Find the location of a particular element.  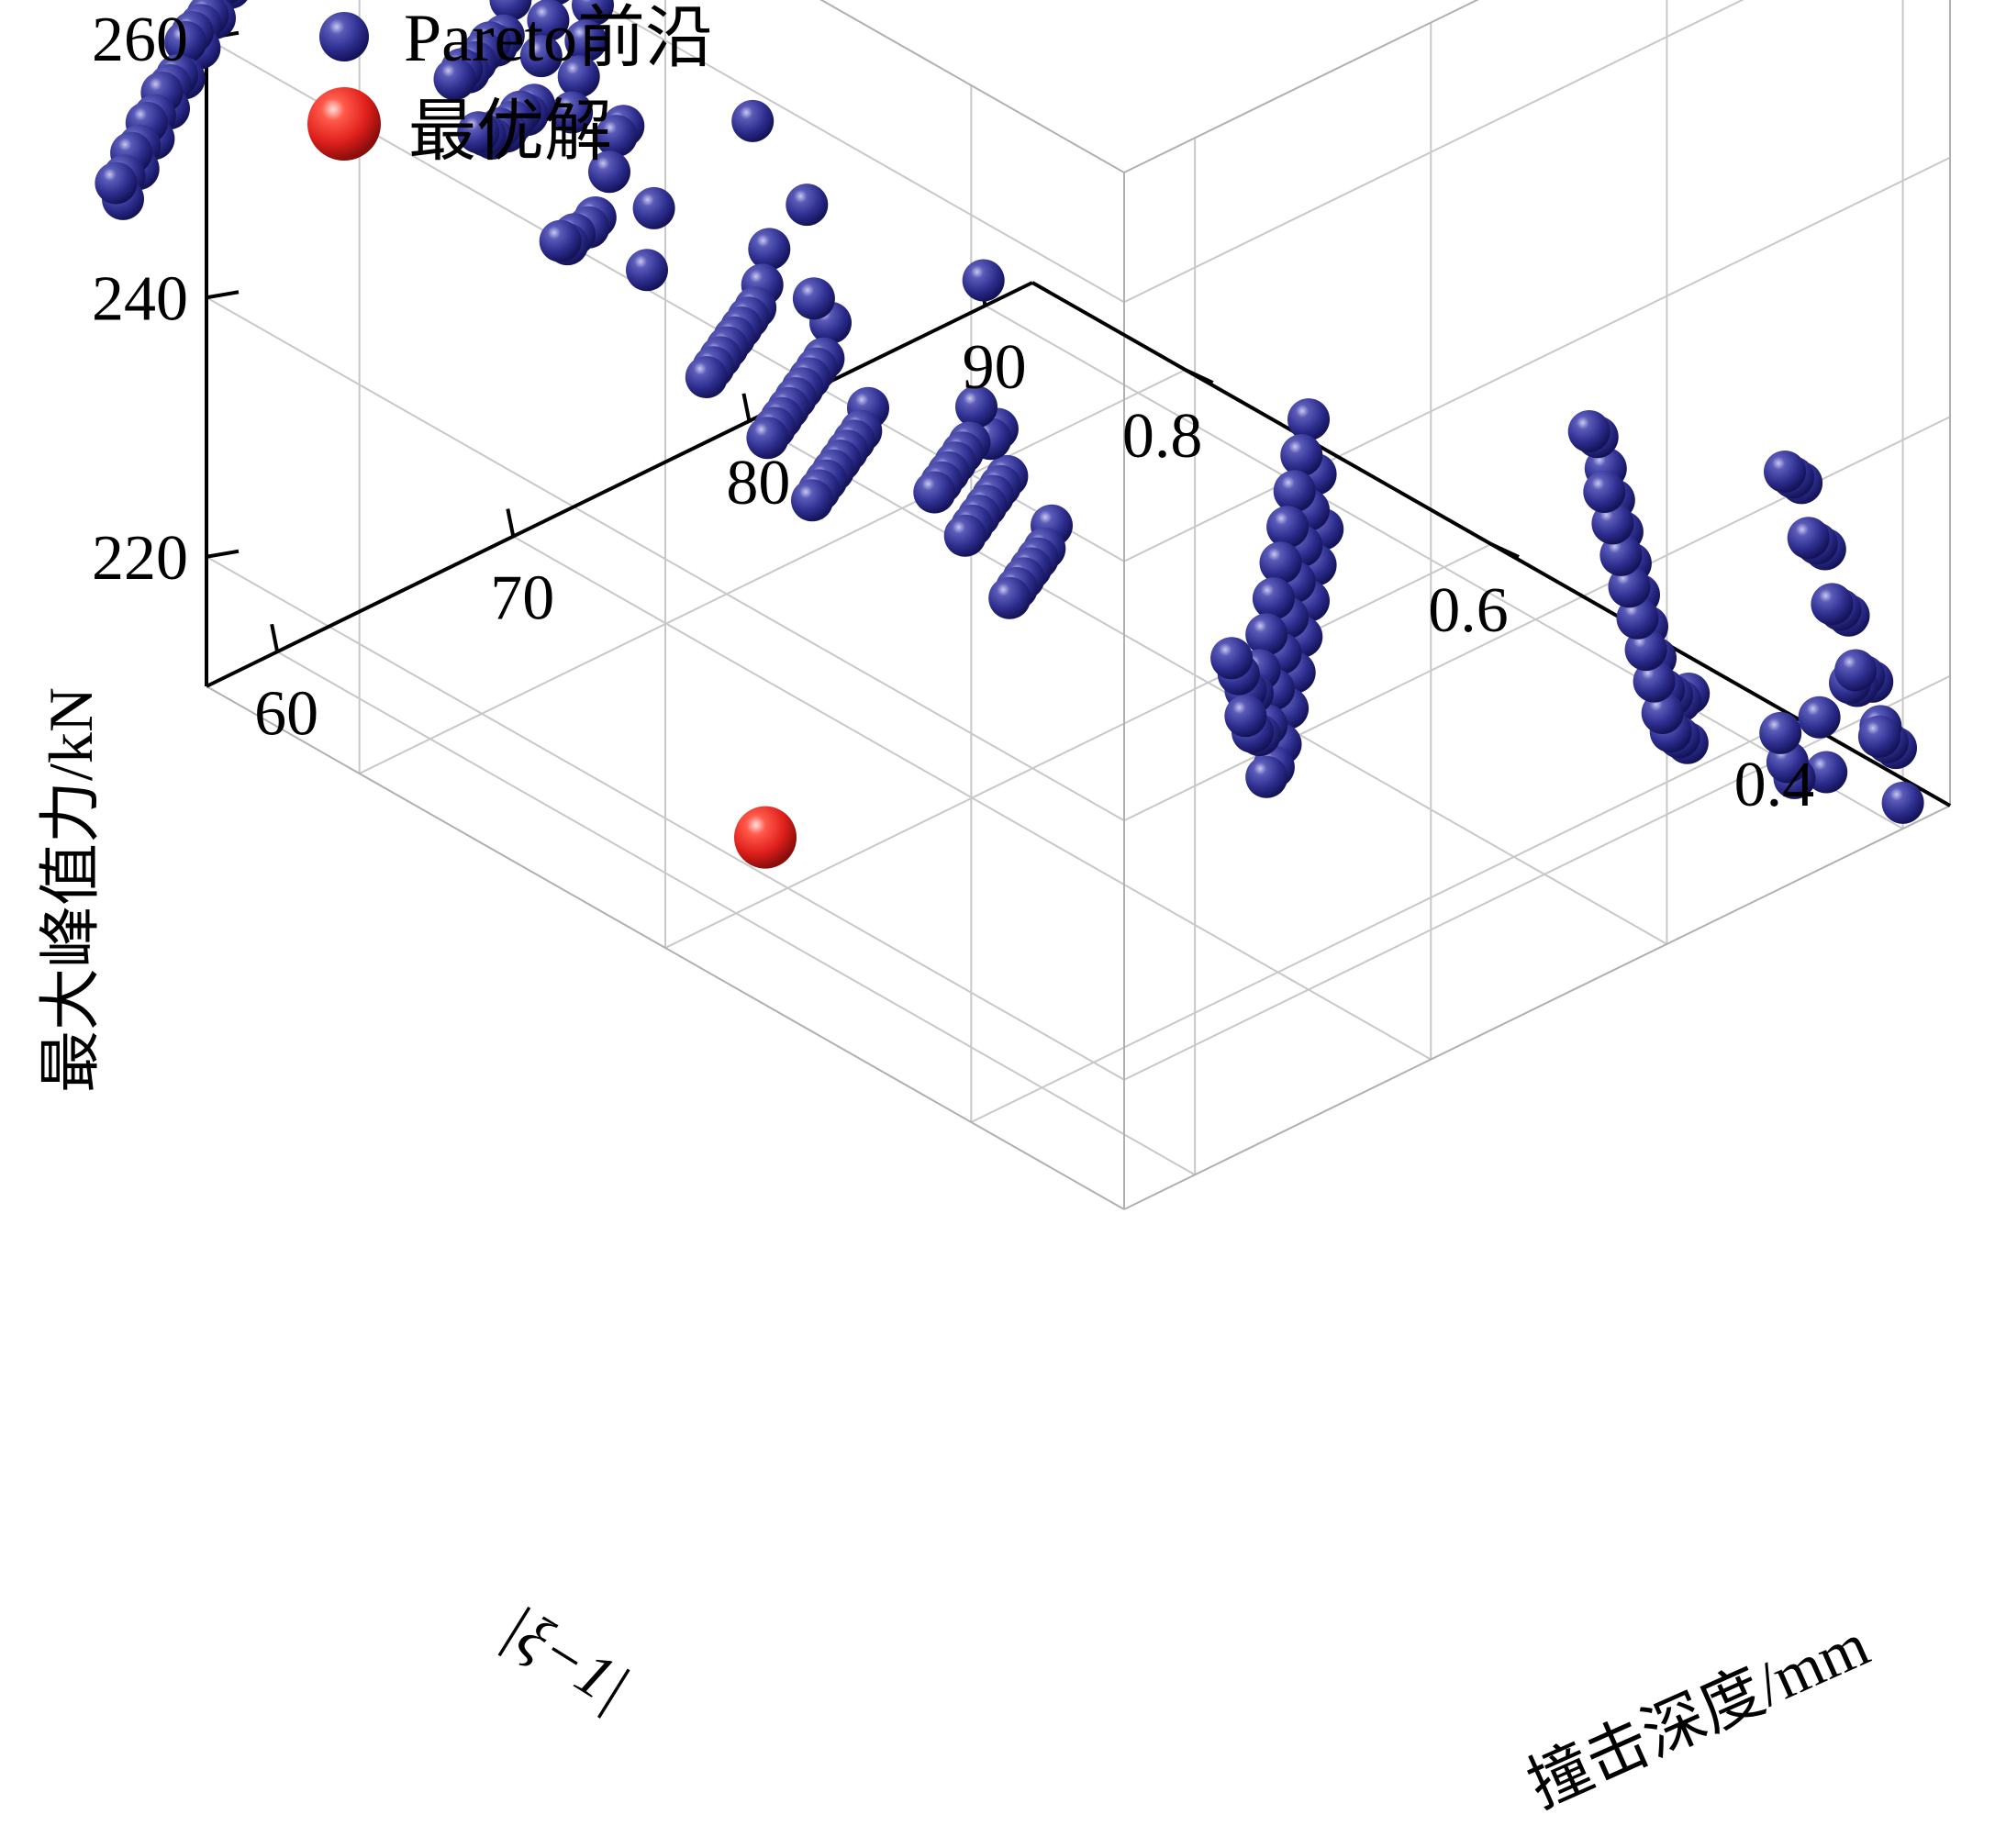

x-tick-label: 0.4 is located at coordinates (1774, 785).